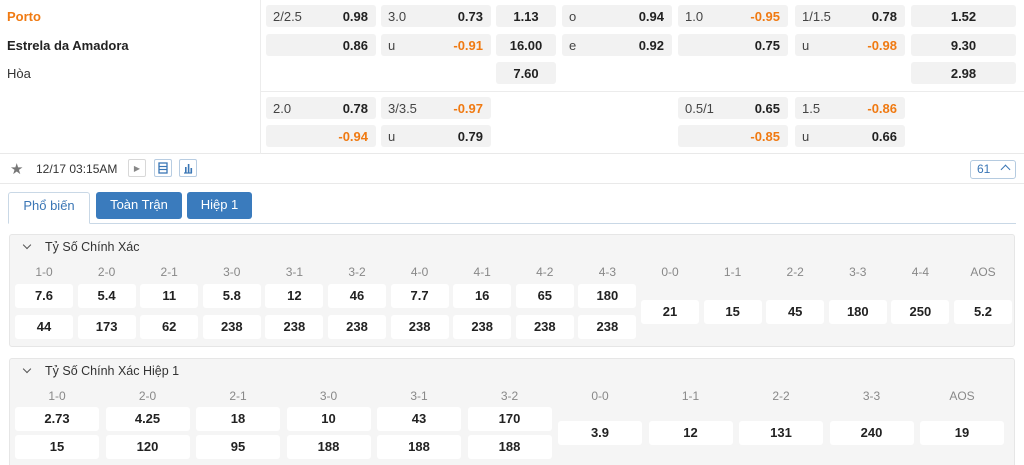 Image resolution: width=1024 pixels, height=465 pixels. Describe the element at coordinates (468, 45) in the screenshot. I see `odds-value: -0.91` at that location.